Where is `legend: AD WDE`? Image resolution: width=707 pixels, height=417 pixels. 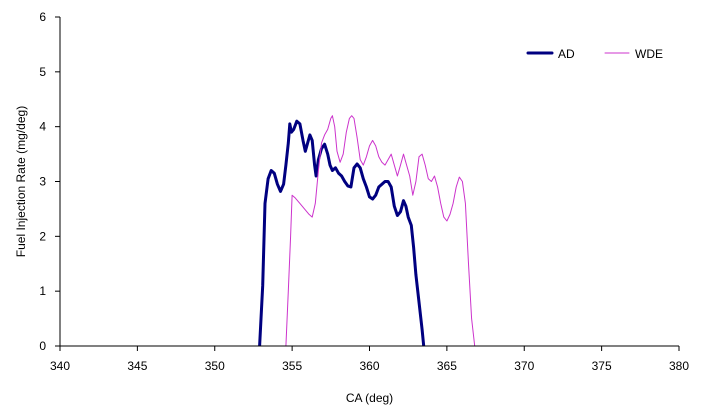 legend: AD WDE is located at coordinates (594, 54).